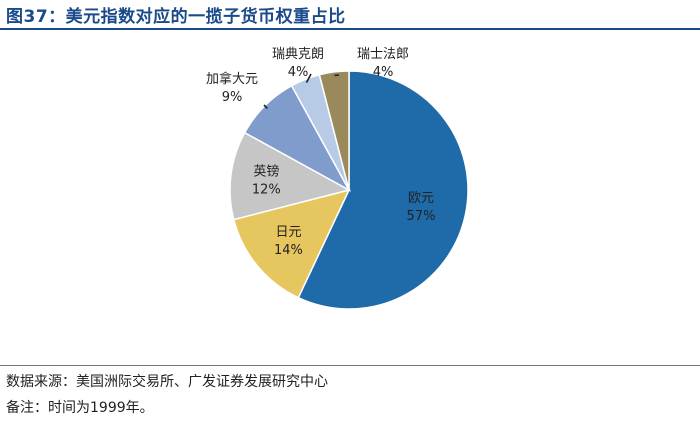 This screenshot has width=700, height=421. What do you see at coordinates (232, 97) in the screenshot?
I see `slice-3-value-label: 9%` at bounding box center [232, 97].